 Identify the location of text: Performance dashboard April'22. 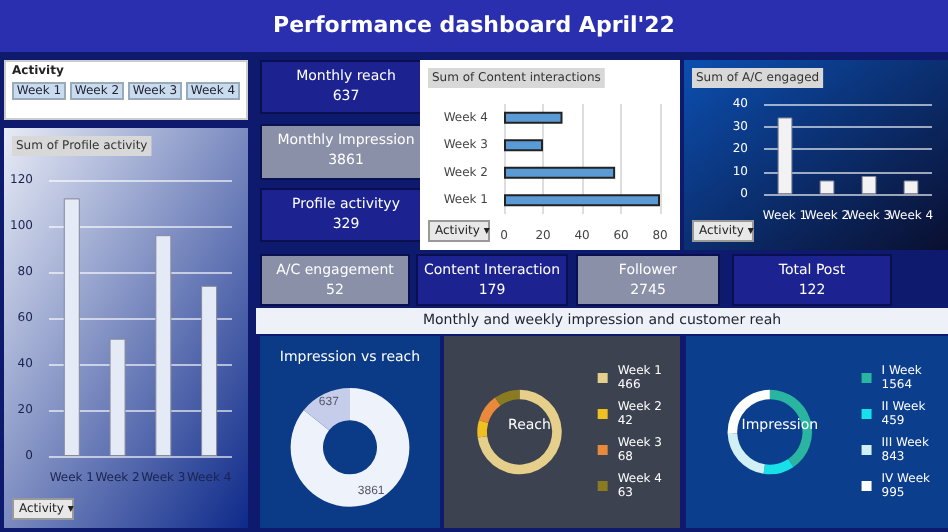
(474, 26).